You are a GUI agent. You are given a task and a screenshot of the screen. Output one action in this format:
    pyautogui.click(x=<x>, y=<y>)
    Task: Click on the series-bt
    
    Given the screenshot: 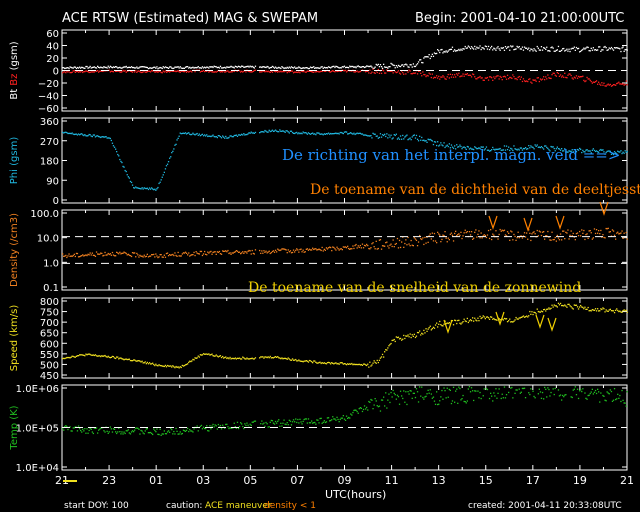 What is the action you would take?
    pyautogui.click(x=345, y=57)
    